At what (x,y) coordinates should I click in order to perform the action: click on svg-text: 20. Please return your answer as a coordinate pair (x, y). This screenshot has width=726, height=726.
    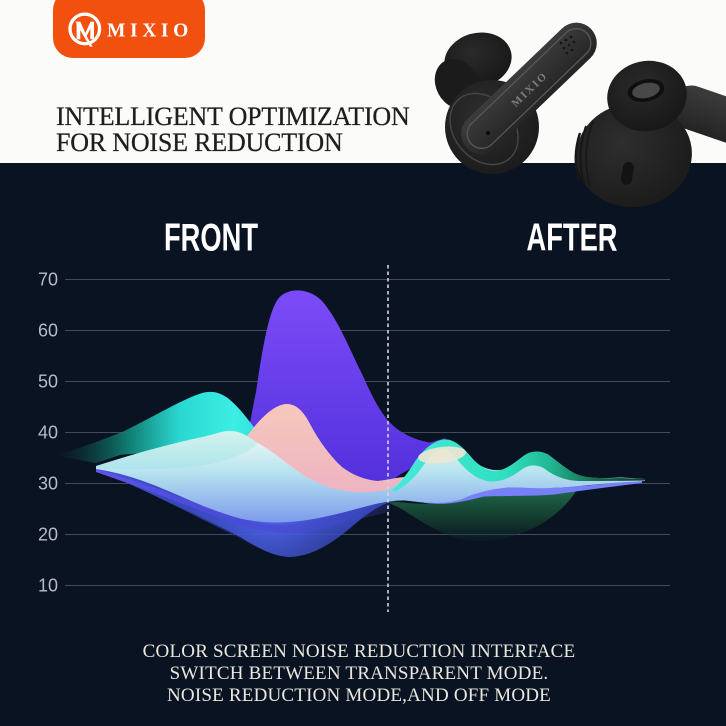
    Looking at the image, I should click on (48, 535).